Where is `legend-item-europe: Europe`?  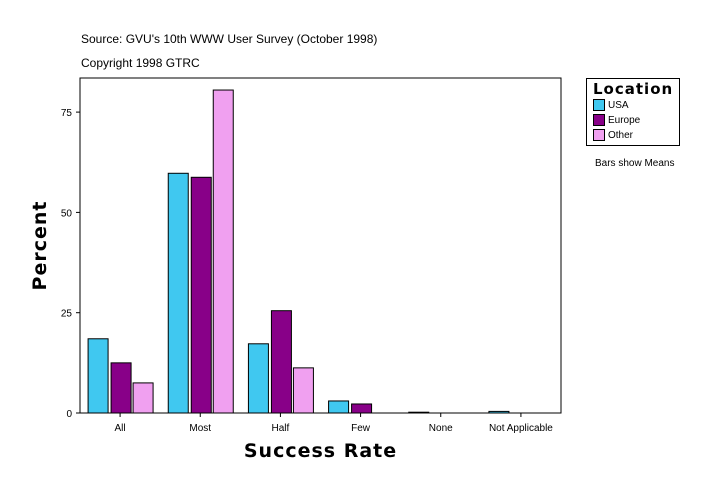 legend-item-europe: Europe is located at coordinates (616, 120).